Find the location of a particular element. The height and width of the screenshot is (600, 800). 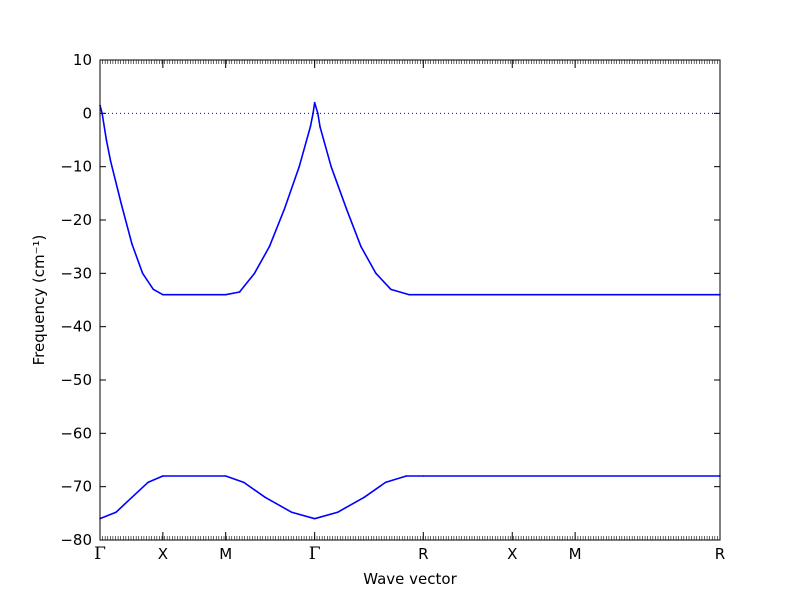

y-tick-label: −30 is located at coordinates (76, 273).